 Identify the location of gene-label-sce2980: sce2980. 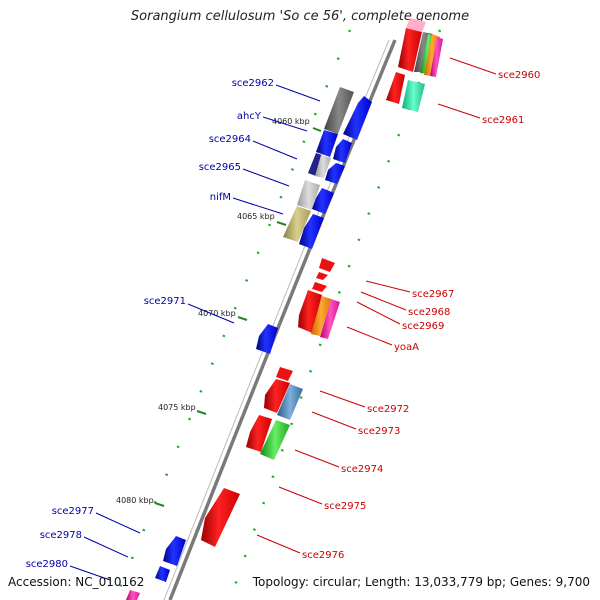
(47, 564).